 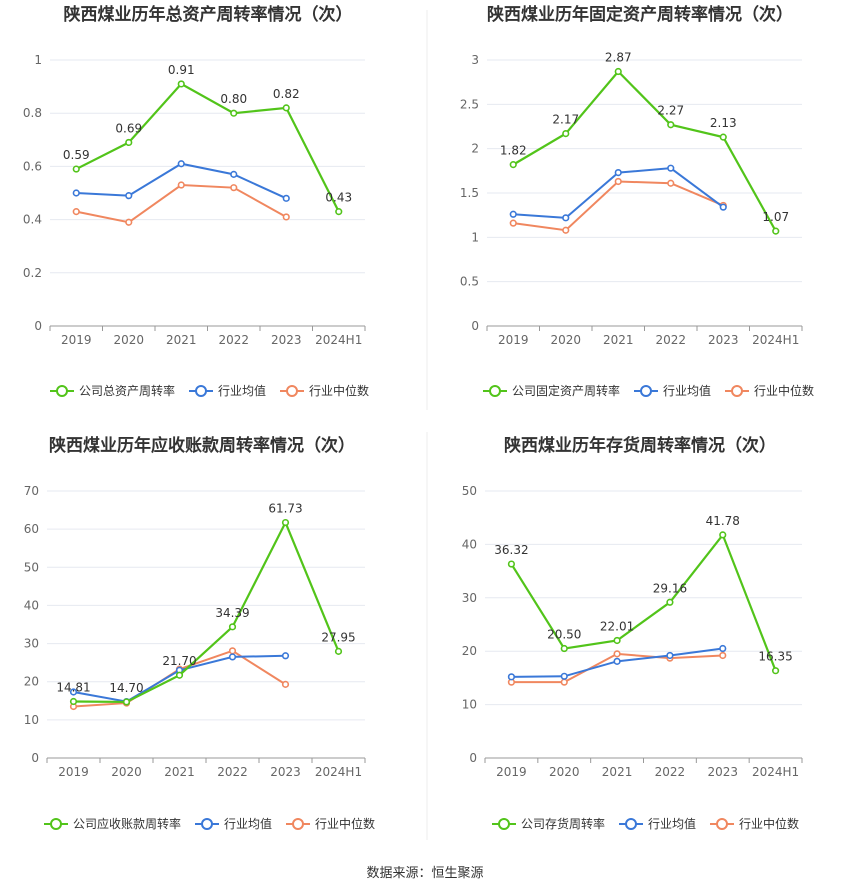 What do you see at coordinates (563, 823) in the screenshot?
I see `legend-label: 公司存货周转率` at bounding box center [563, 823].